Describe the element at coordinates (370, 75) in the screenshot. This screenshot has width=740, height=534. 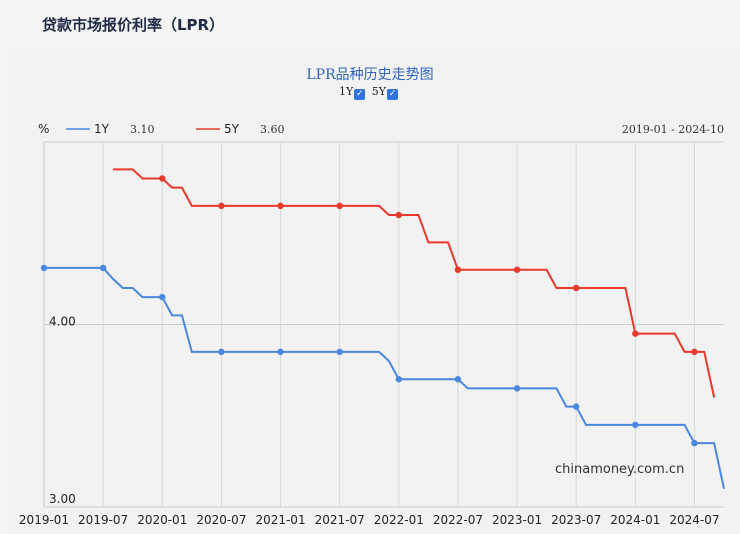
I see `chart-title: LPR品种历史走势图` at that location.